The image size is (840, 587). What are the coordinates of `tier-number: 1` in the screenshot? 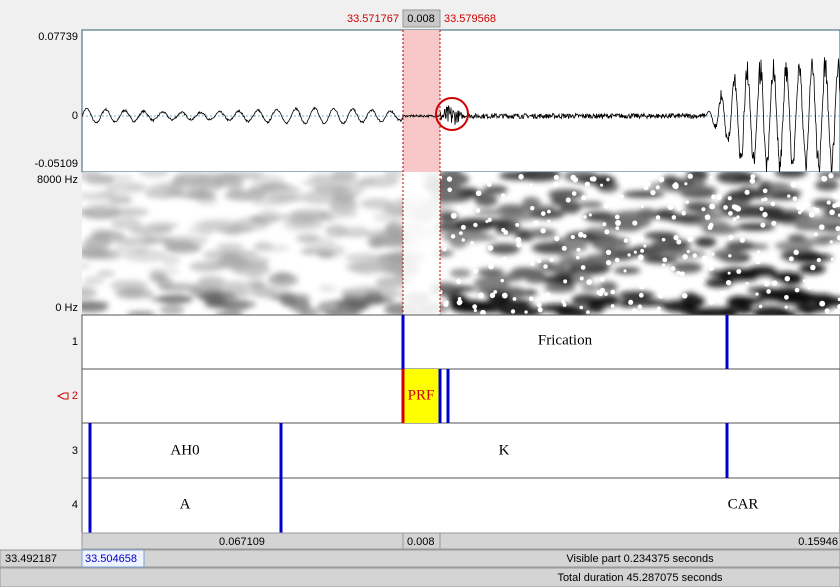 It's located at (75, 342).